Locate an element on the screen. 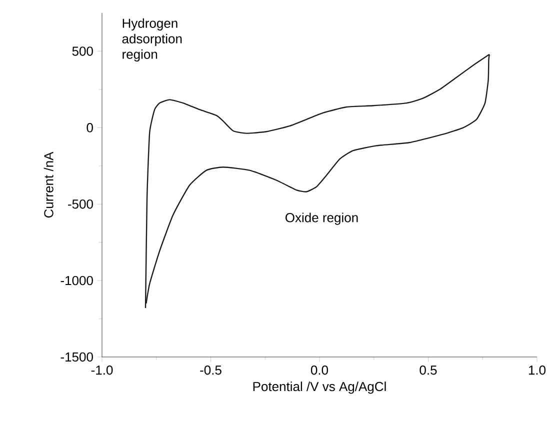 The height and width of the screenshot is (426, 547). x-tick-label: 0.0 is located at coordinates (319, 370).